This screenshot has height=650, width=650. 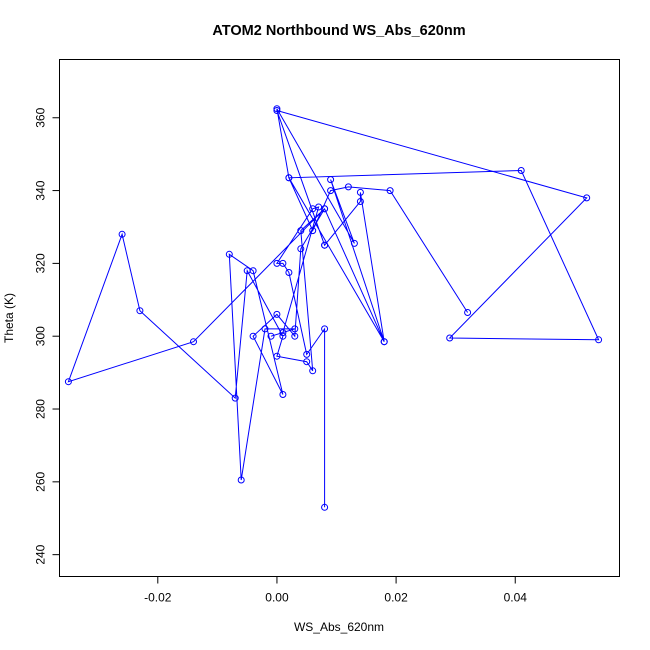 What do you see at coordinates (41, 554) in the screenshot?
I see `y-tick-label: 240` at bounding box center [41, 554].